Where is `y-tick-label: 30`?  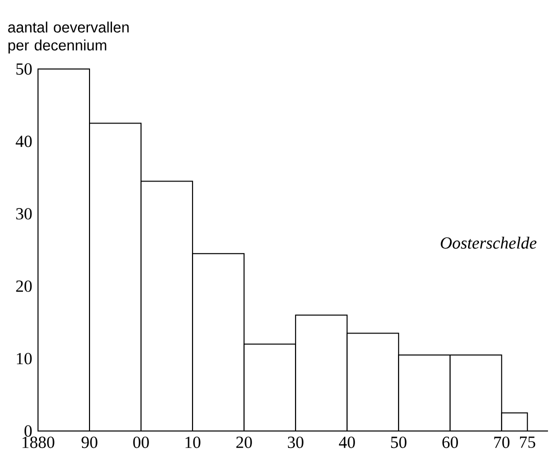 y-tick-label: 30 is located at coordinates (24, 214).